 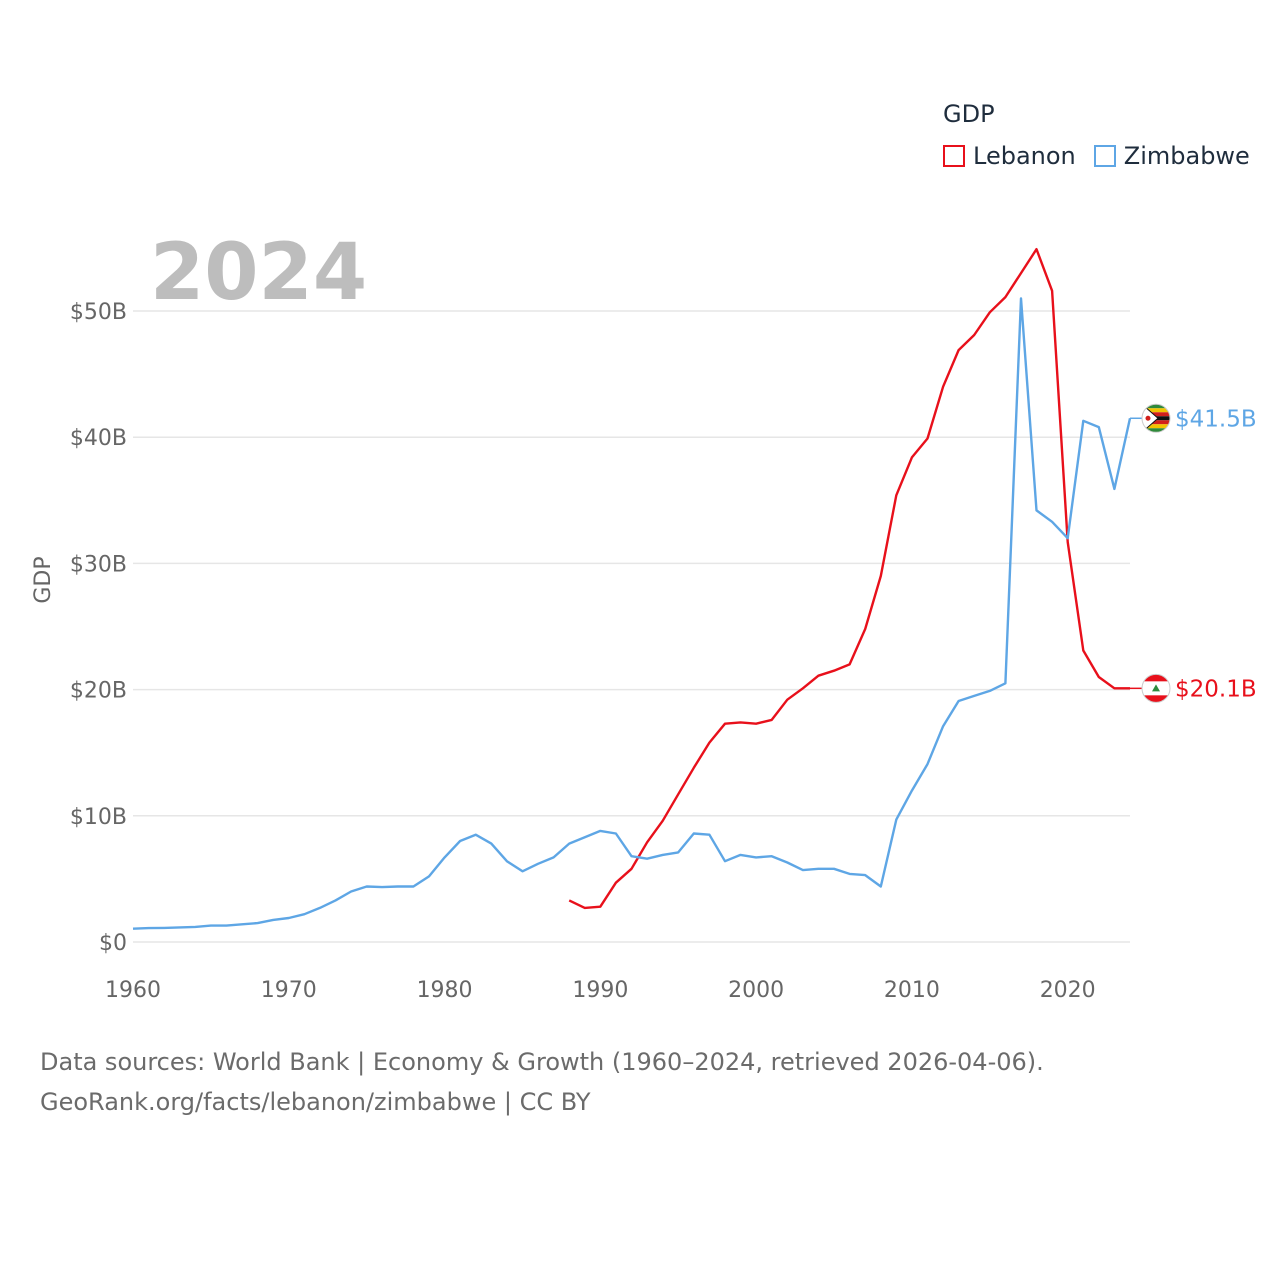 I want to click on legend-label-zimbabwe: Zimbabwe, so click(x=1186, y=156).